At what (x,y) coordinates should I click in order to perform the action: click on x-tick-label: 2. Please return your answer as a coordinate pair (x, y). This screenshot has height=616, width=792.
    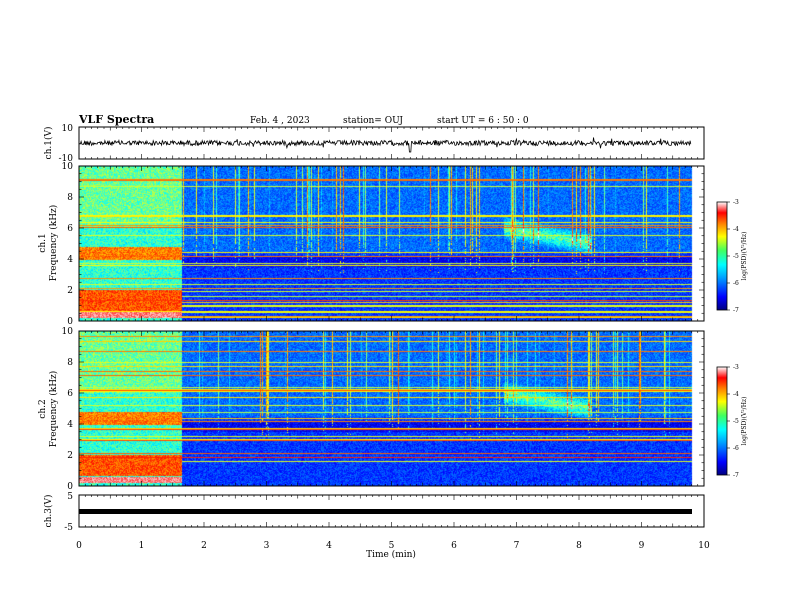
    Looking at the image, I should click on (204, 546).